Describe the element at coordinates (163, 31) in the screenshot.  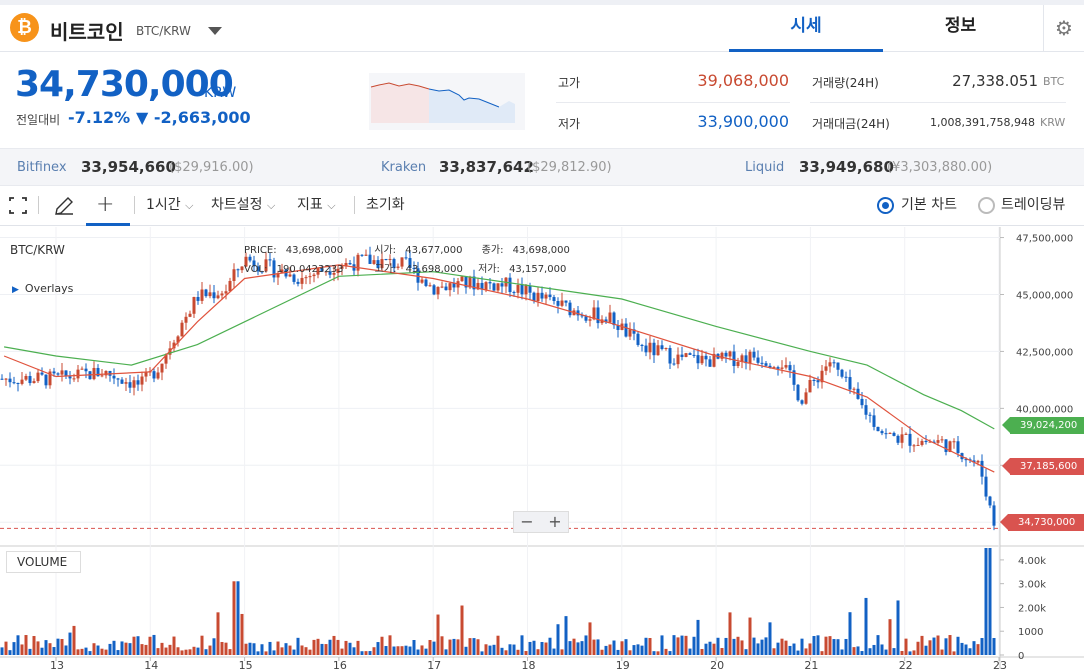
I see `coin-pair: BTC/KRW` at that location.